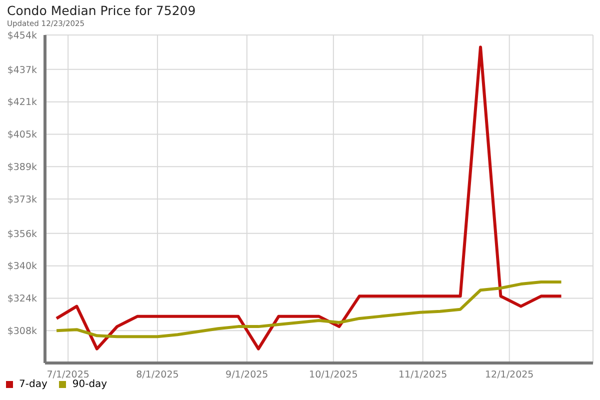  Describe the element at coordinates (22, 234) in the screenshot. I see `y-tick-label: $356k` at that location.